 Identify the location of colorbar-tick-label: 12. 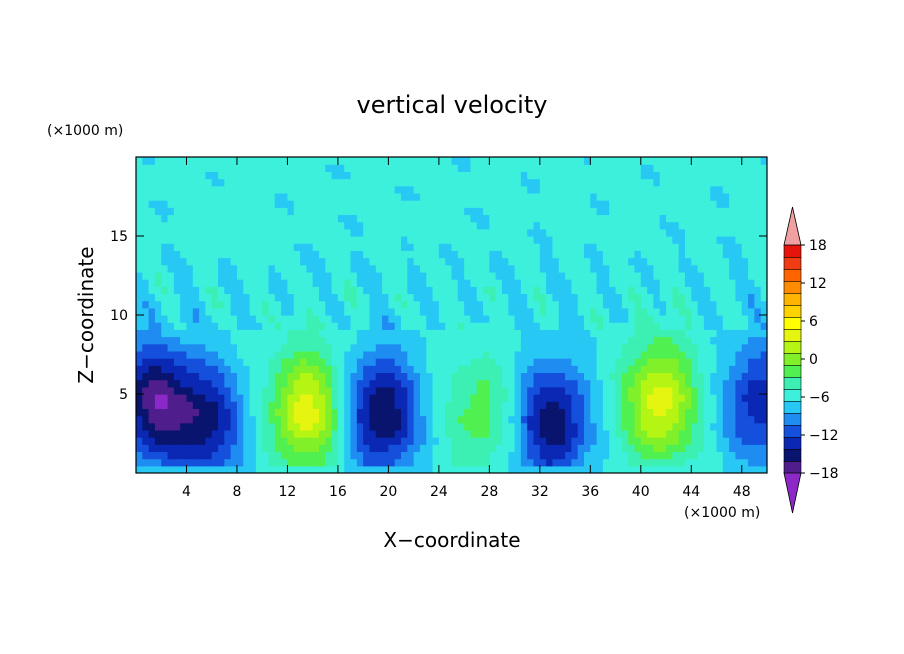
(818, 284).